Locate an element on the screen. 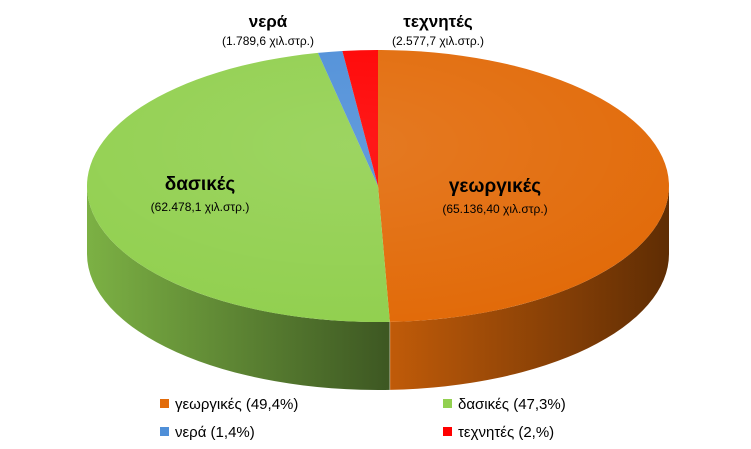 The image size is (751, 449). legend-item-technites: τεχνητές (2,%) is located at coordinates (498, 432).